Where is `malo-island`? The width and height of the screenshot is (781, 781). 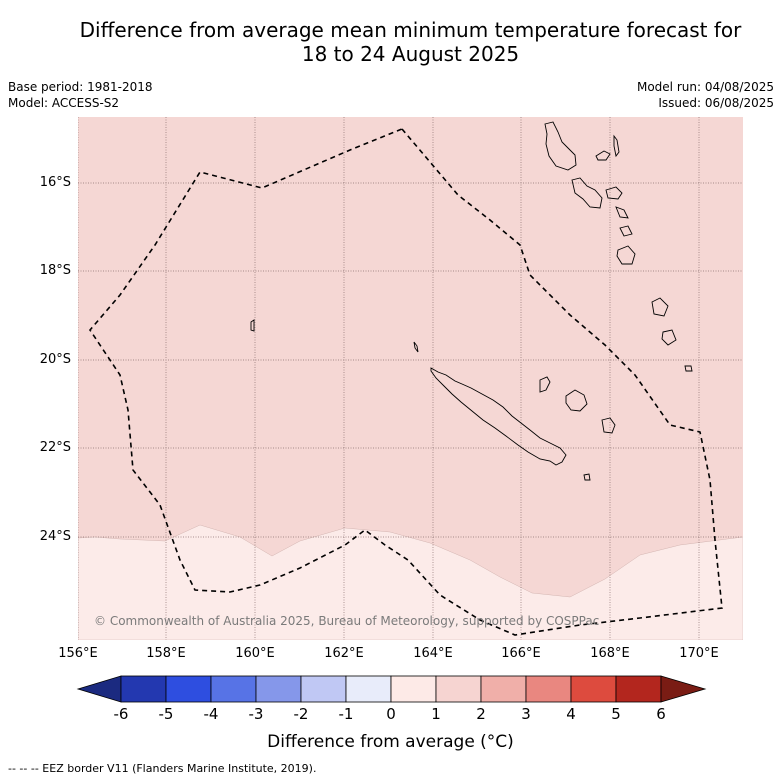
malo-island is located at coordinates (603, 155).